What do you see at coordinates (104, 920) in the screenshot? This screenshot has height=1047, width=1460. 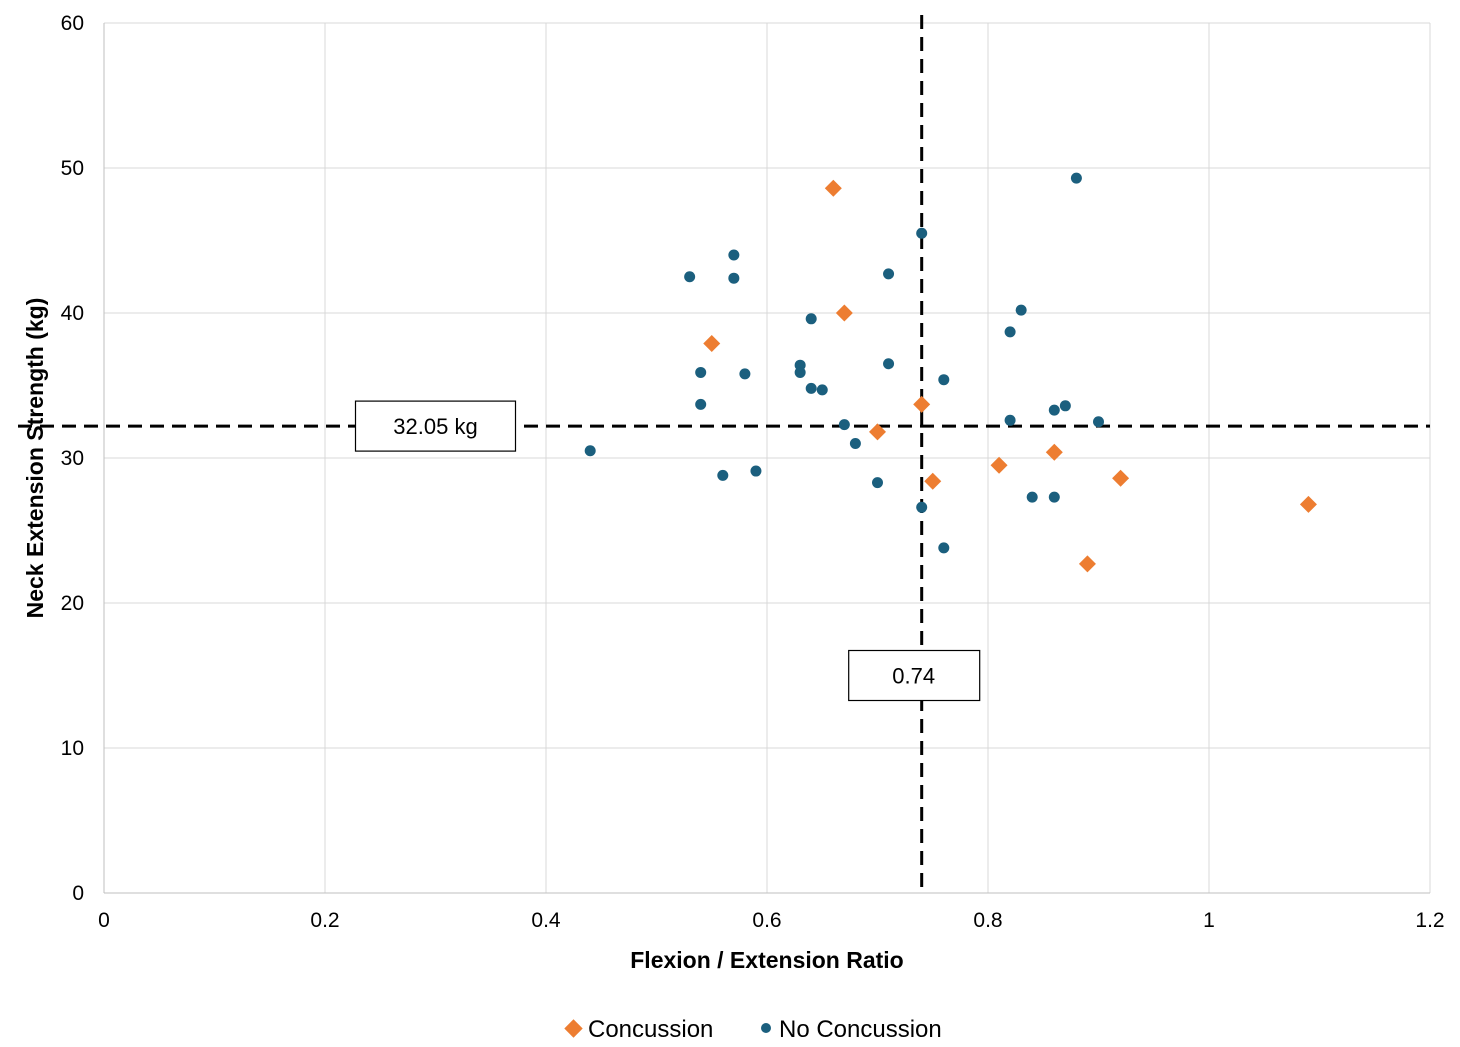 I see `x-tick-label: 0` at bounding box center [104, 920].